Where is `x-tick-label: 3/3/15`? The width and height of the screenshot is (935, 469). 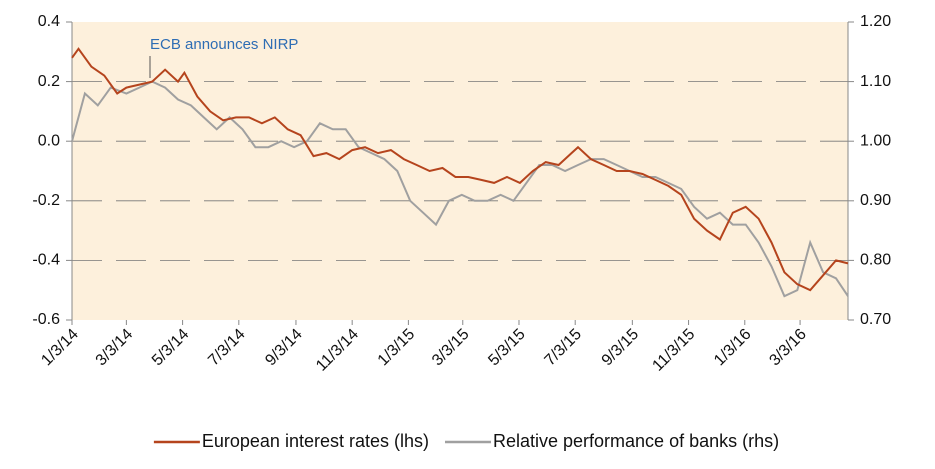 x-tick-label: 3/3/15 is located at coordinates (451, 348).